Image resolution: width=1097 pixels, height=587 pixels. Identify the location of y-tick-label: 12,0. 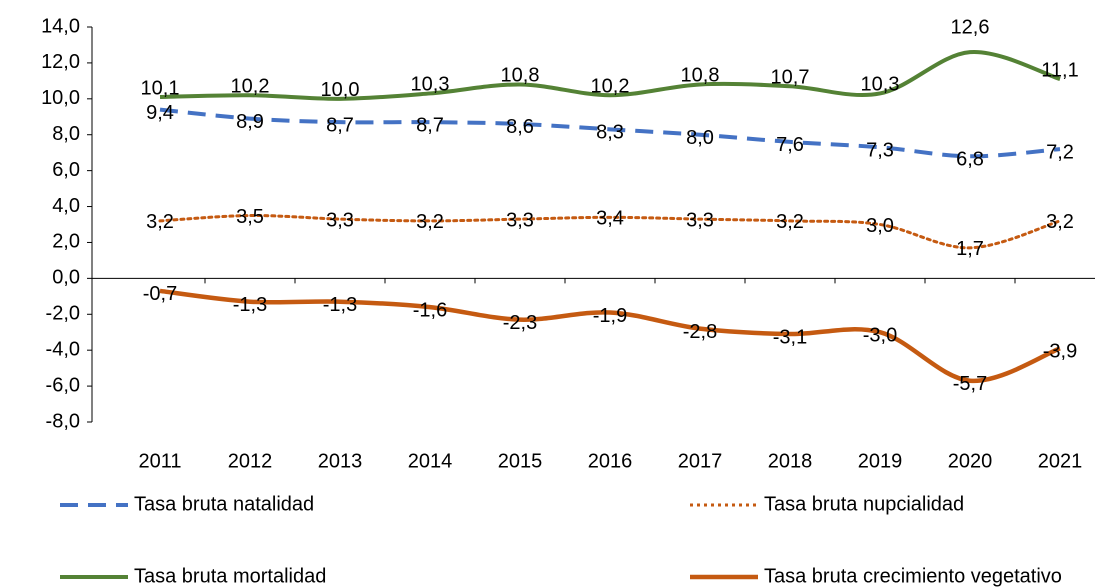
(60, 62).